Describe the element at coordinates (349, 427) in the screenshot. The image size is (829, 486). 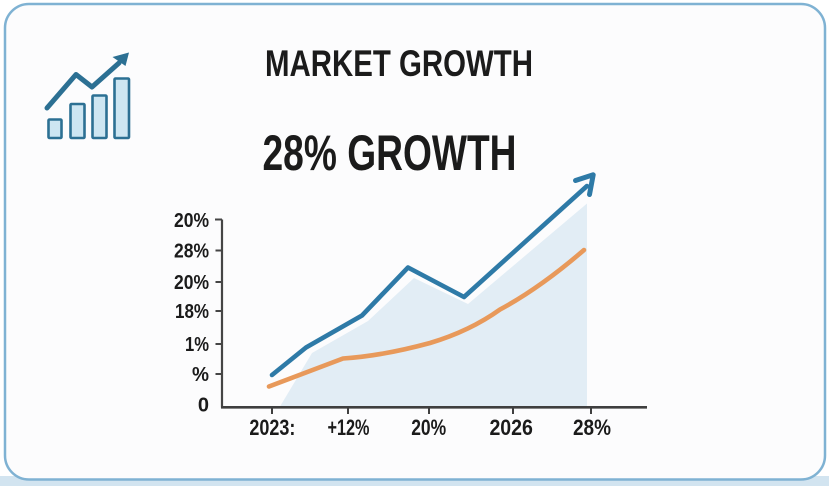
I see `svg-text: +12%` at that location.